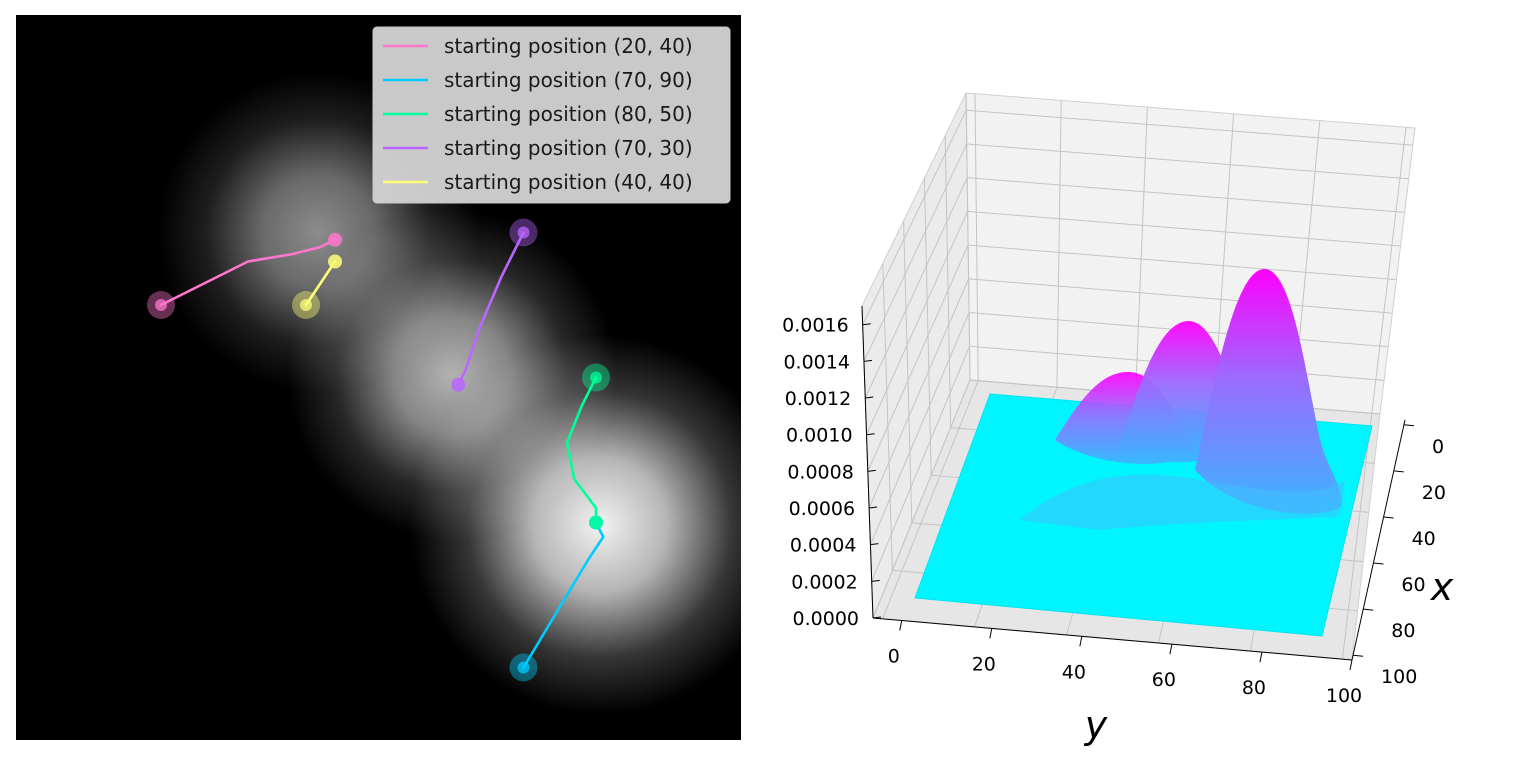 Image resolution: width=1519 pixels, height=763 pixels. Describe the element at coordinates (823, 546) in the screenshot. I see `z-tick-label: 0.0004` at that location.